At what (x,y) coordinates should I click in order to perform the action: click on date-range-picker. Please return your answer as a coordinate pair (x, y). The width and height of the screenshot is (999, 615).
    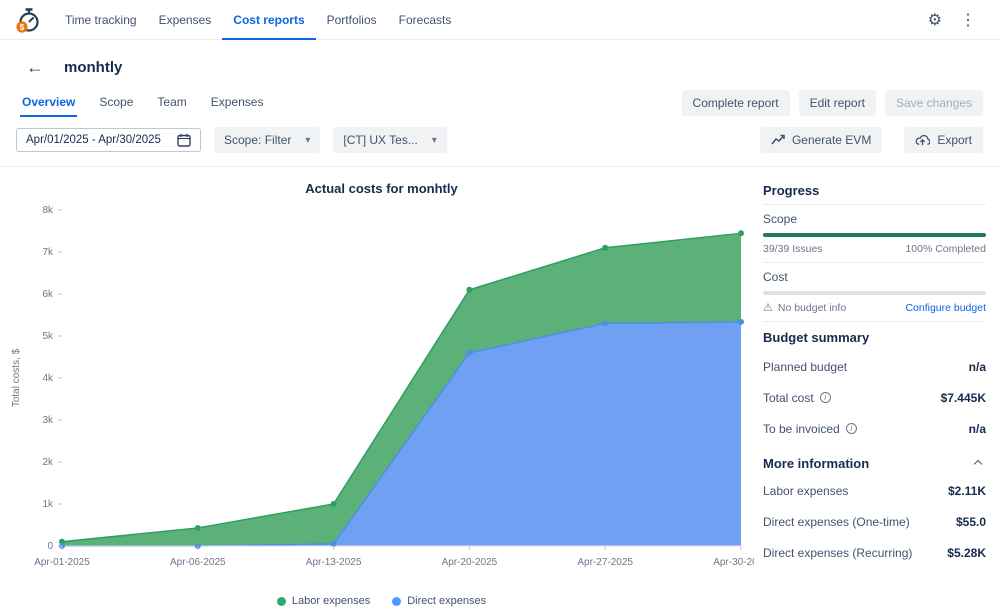
    Looking at the image, I should click on (108, 140).